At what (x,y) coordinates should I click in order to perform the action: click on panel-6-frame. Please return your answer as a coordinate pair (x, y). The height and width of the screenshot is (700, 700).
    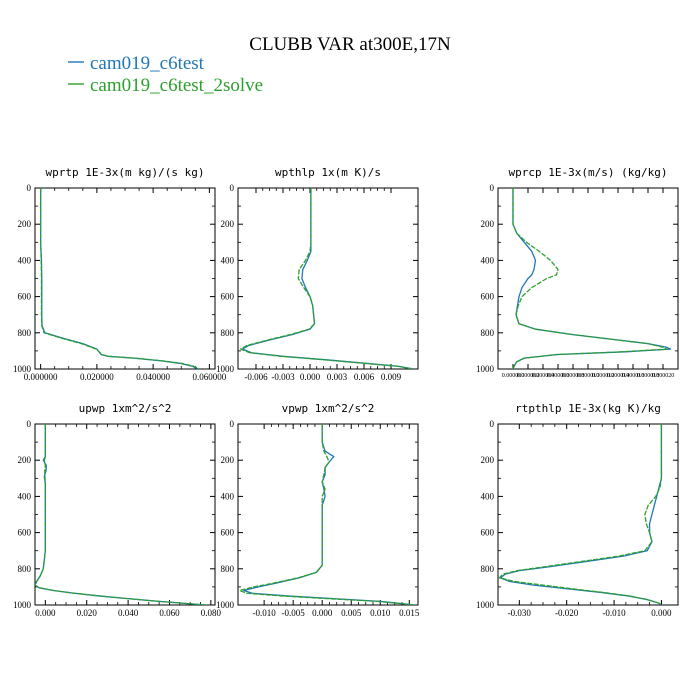
    Looking at the image, I should click on (588, 514).